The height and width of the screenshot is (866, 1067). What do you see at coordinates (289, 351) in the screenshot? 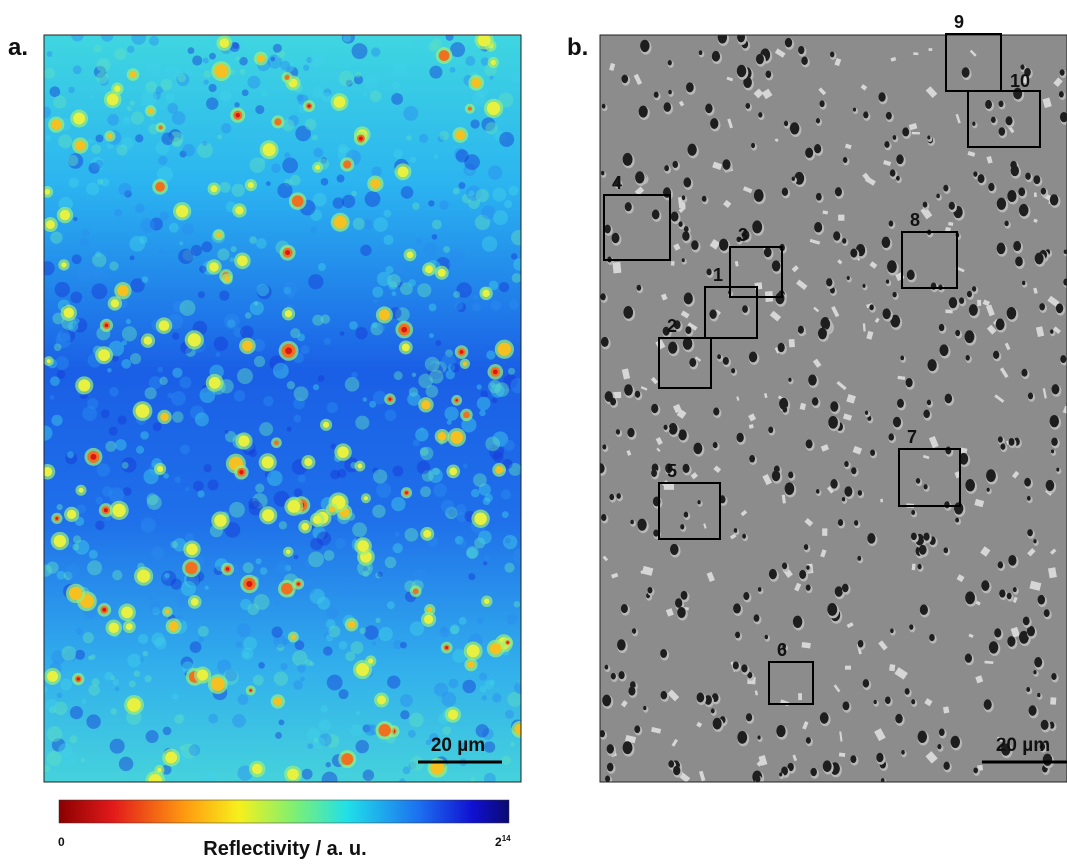
I see `particle-core` at bounding box center [289, 351].